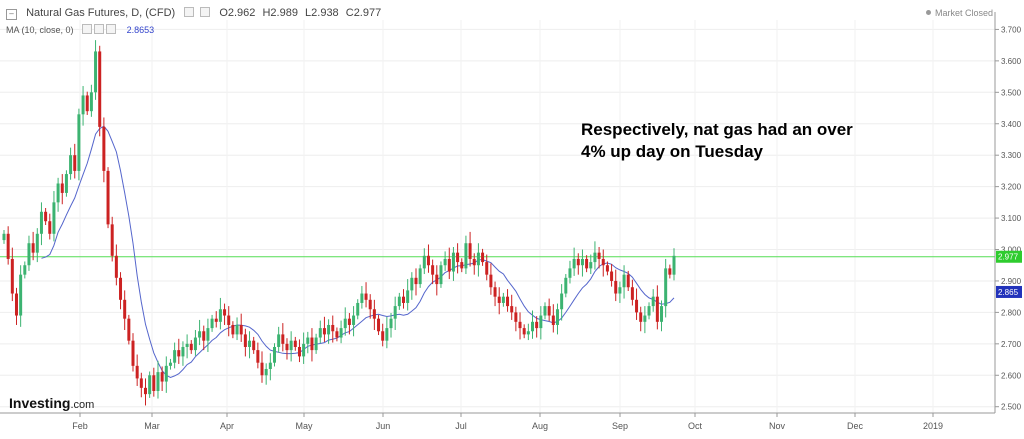 This screenshot has height=439, width=1024. What do you see at coordinates (111, 29) in the screenshot?
I see `ma-close-icon` at bounding box center [111, 29].